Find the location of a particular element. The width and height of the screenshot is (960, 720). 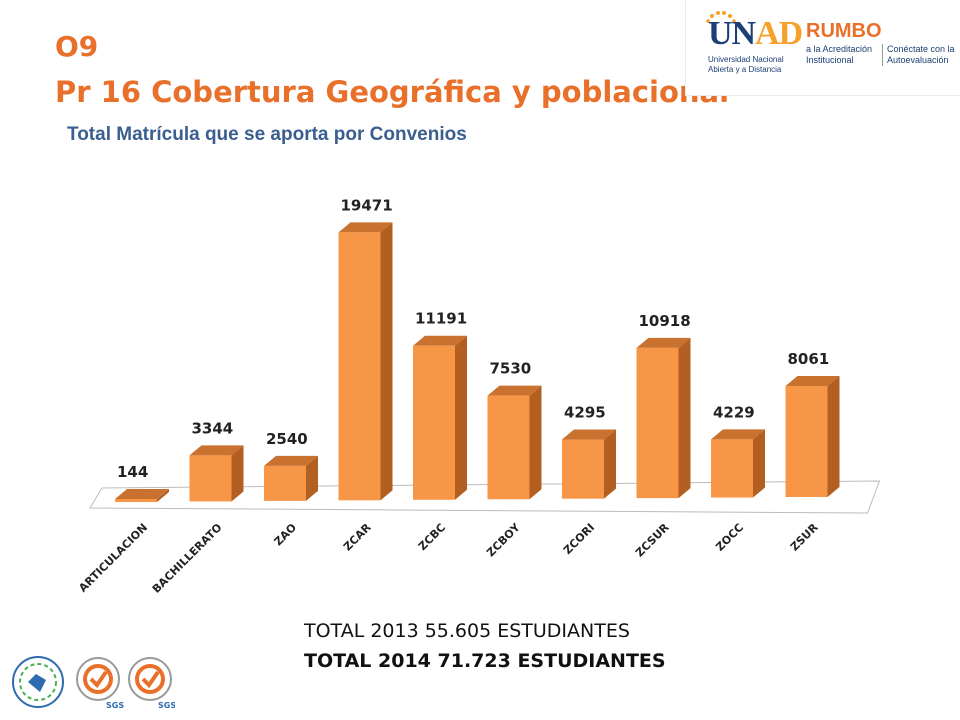

unad-emblem-icon is located at coordinates (721, 17).